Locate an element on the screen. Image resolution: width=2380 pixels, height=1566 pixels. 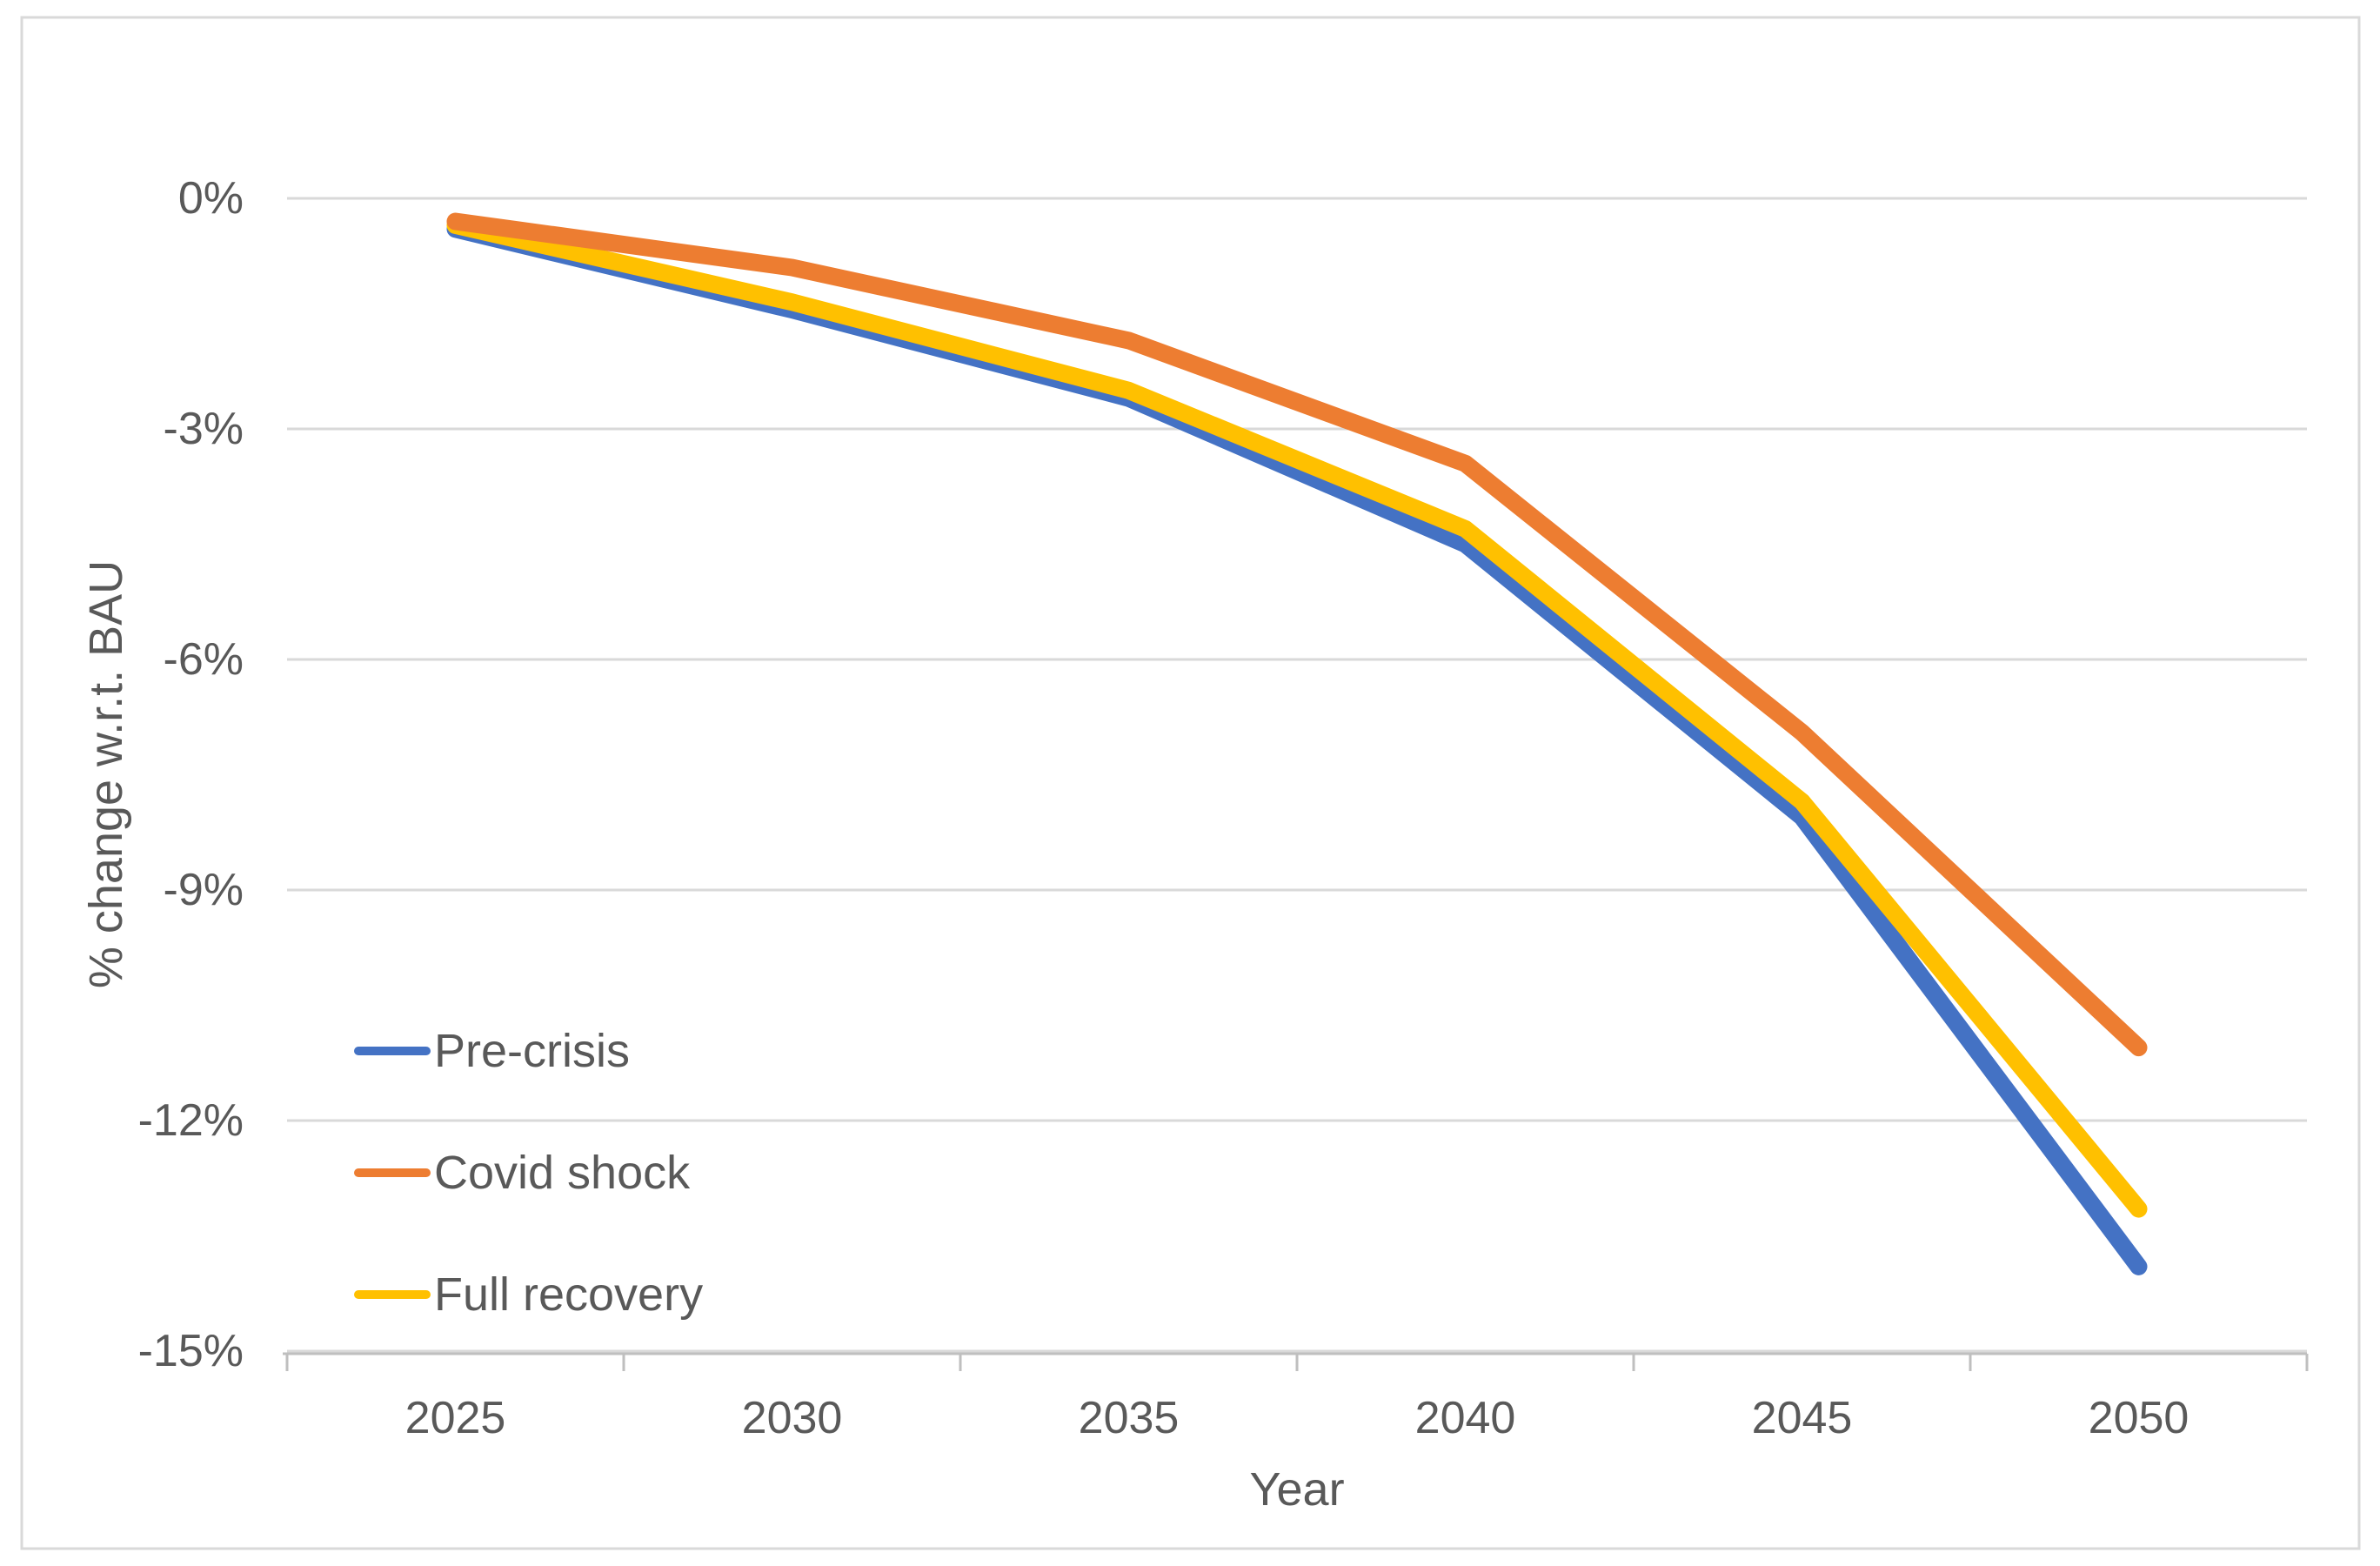
y-axis-title: % change w.r.t. BAU is located at coordinates (106, 774).